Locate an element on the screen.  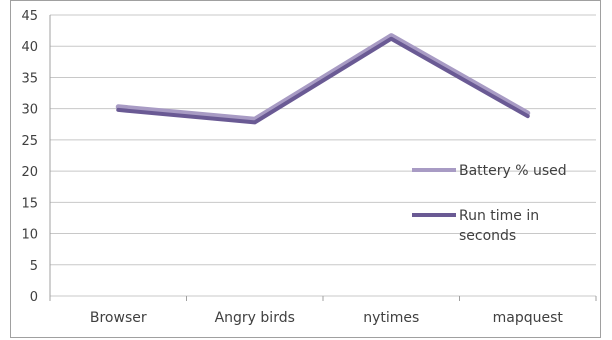
y-tick-label: 20 is located at coordinates (29, 172).